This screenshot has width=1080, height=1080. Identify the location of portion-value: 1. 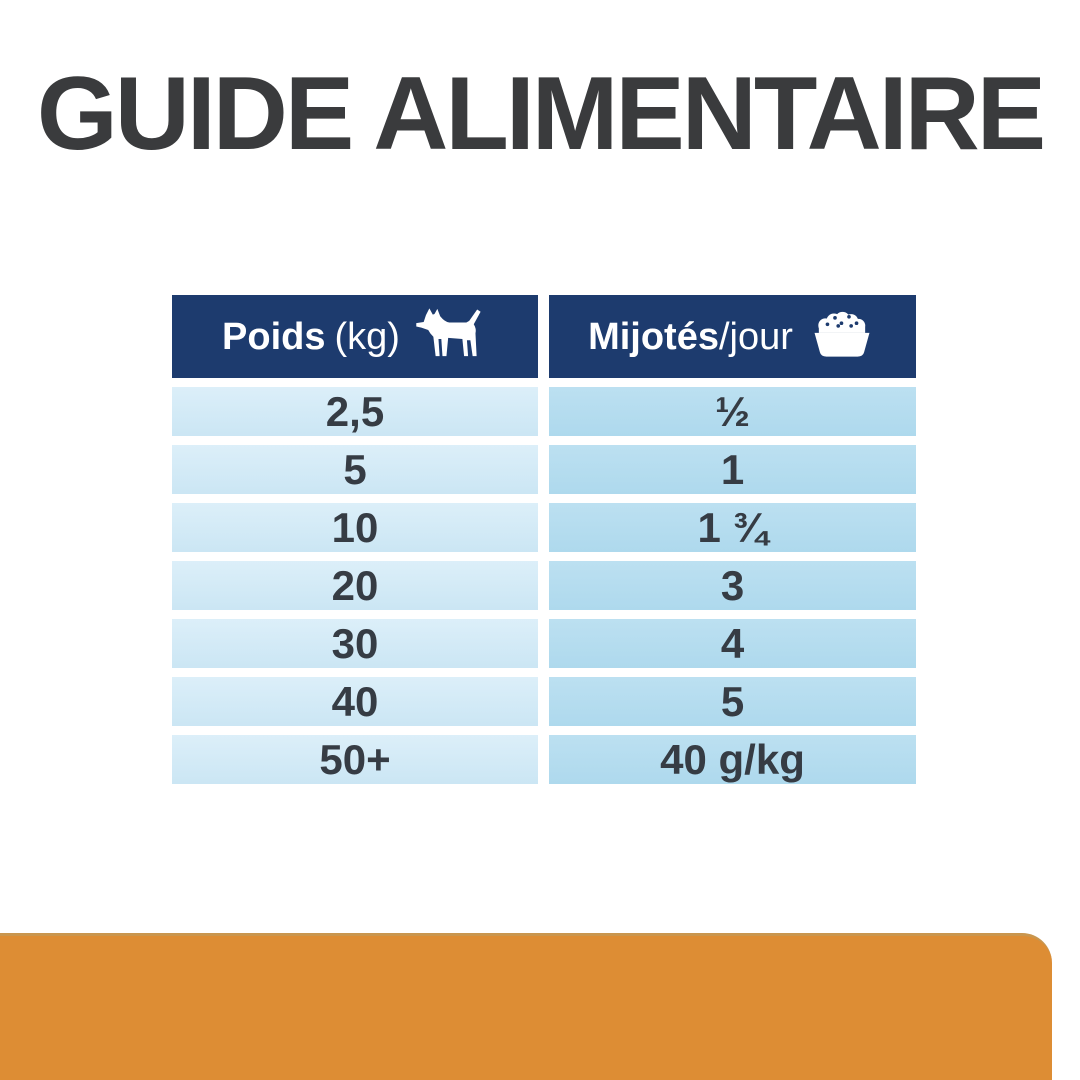
(732, 469).